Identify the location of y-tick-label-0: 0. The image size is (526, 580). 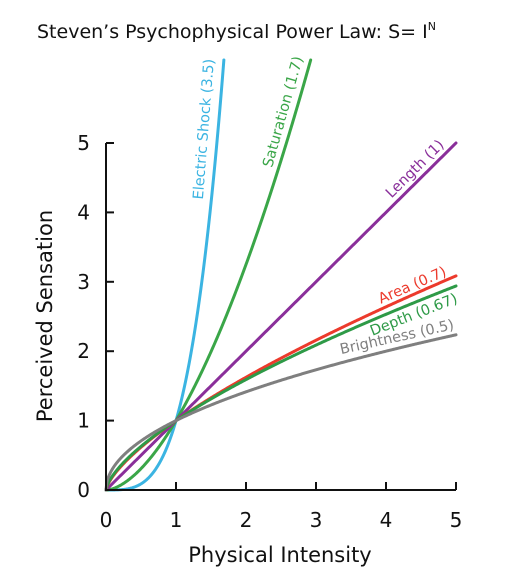
(83, 490).